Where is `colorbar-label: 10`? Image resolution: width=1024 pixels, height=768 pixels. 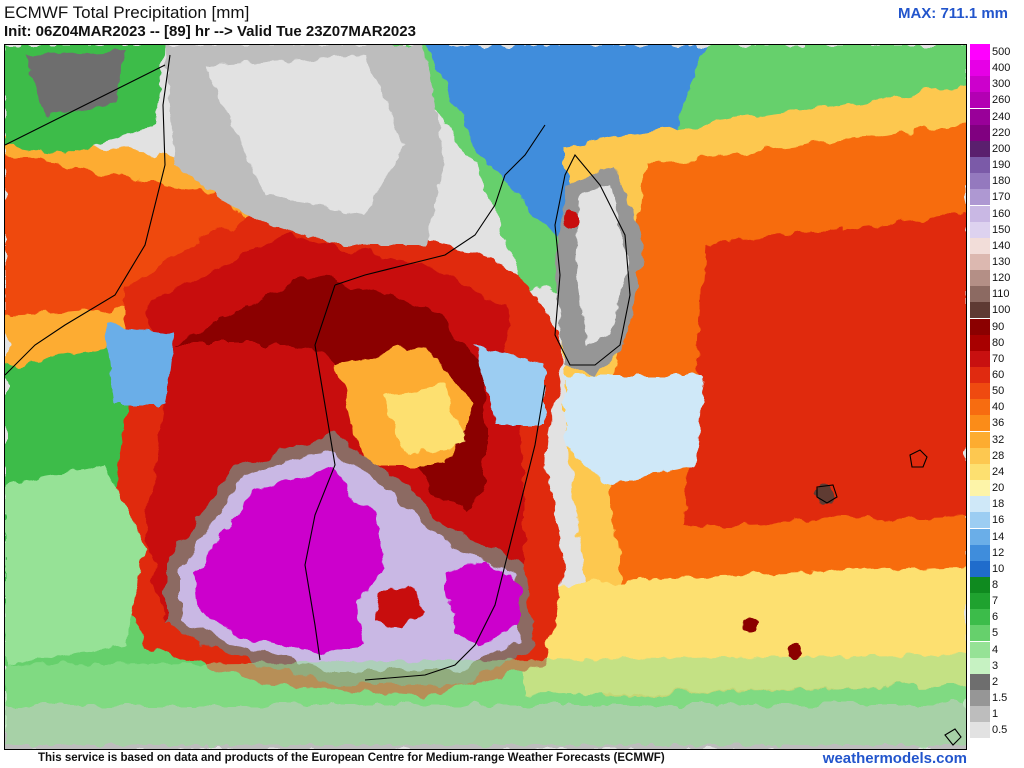 colorbar-label: 10 is located at coordinates (998, 568).